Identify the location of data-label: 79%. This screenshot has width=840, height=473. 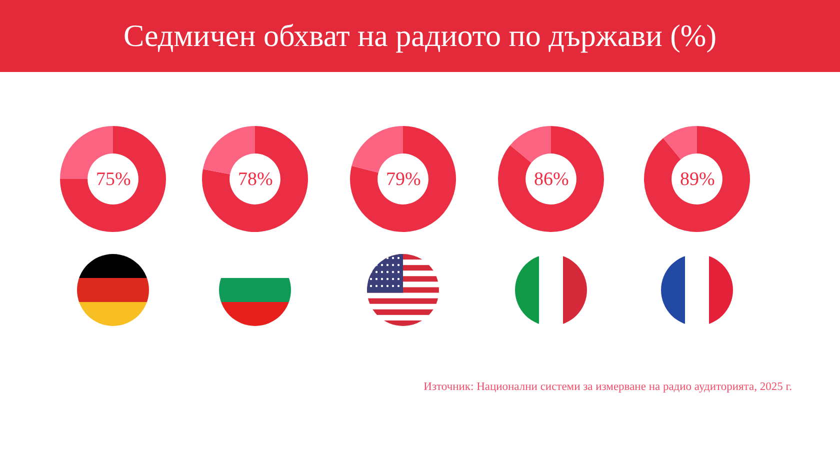
(403, 179).